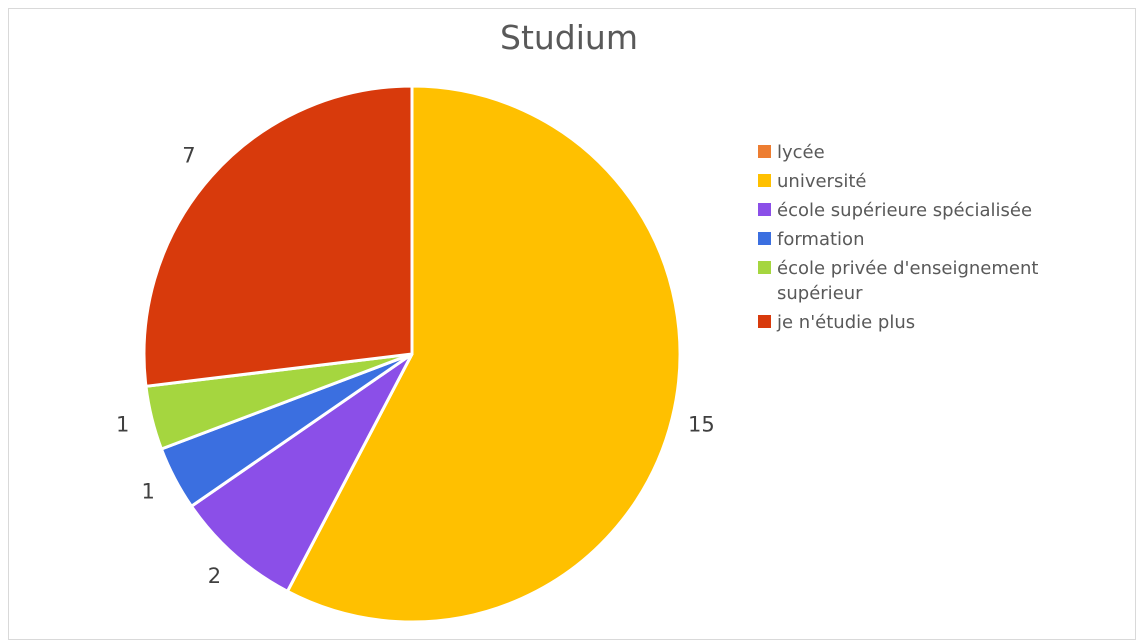  What do you see at coordinates (278, 236) in the screenshot?
I see `pie-slice-je-n-etudie-plus` at bounding box center [278, 236].